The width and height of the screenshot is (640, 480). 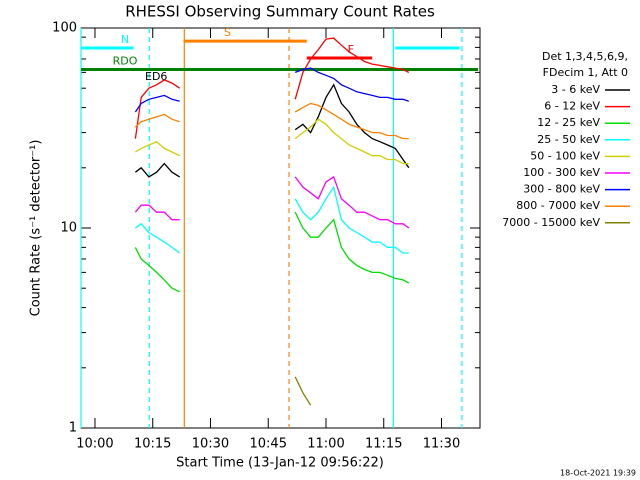 What do you see at coordinates (325, 444) in the screenshot?
I see `x-tick-label: 11:00` at bounding box center [325, 444].